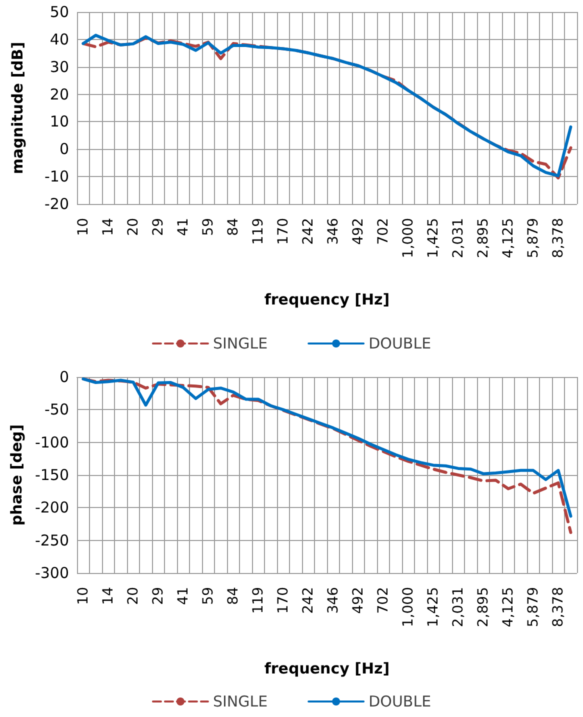 Image resolution: width=583 pixels, height=717 pixels. What do you see at coordinates (51, 475) in the screenshot?
I see `y-tick-label: -150` at bounding box center [51, 475].